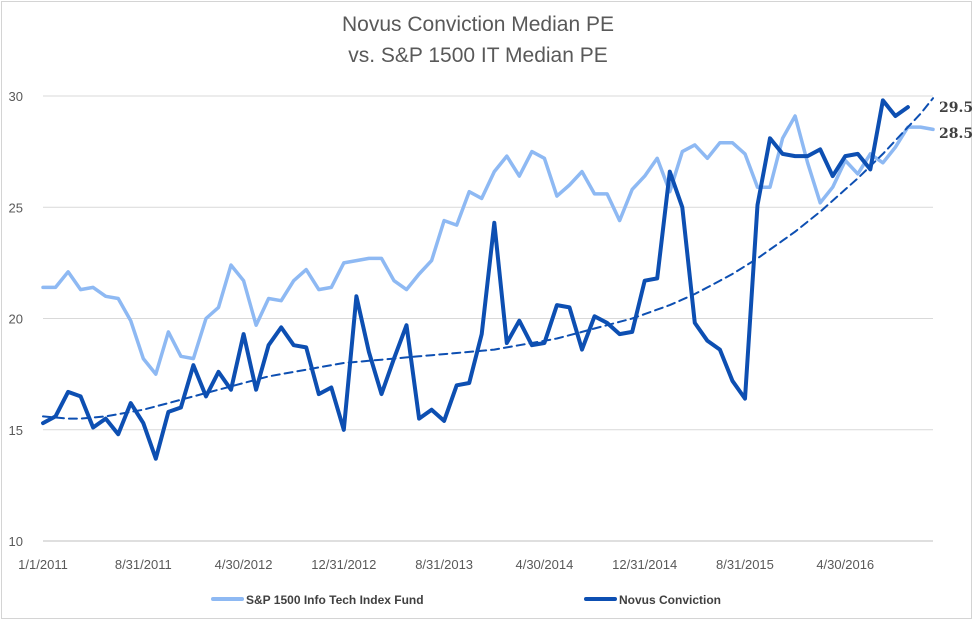 This screenshot has height=622, width=975. Describe the element at coordinates (16, 207) in the screenshot. I see `y-tick-label: 25` at that location.